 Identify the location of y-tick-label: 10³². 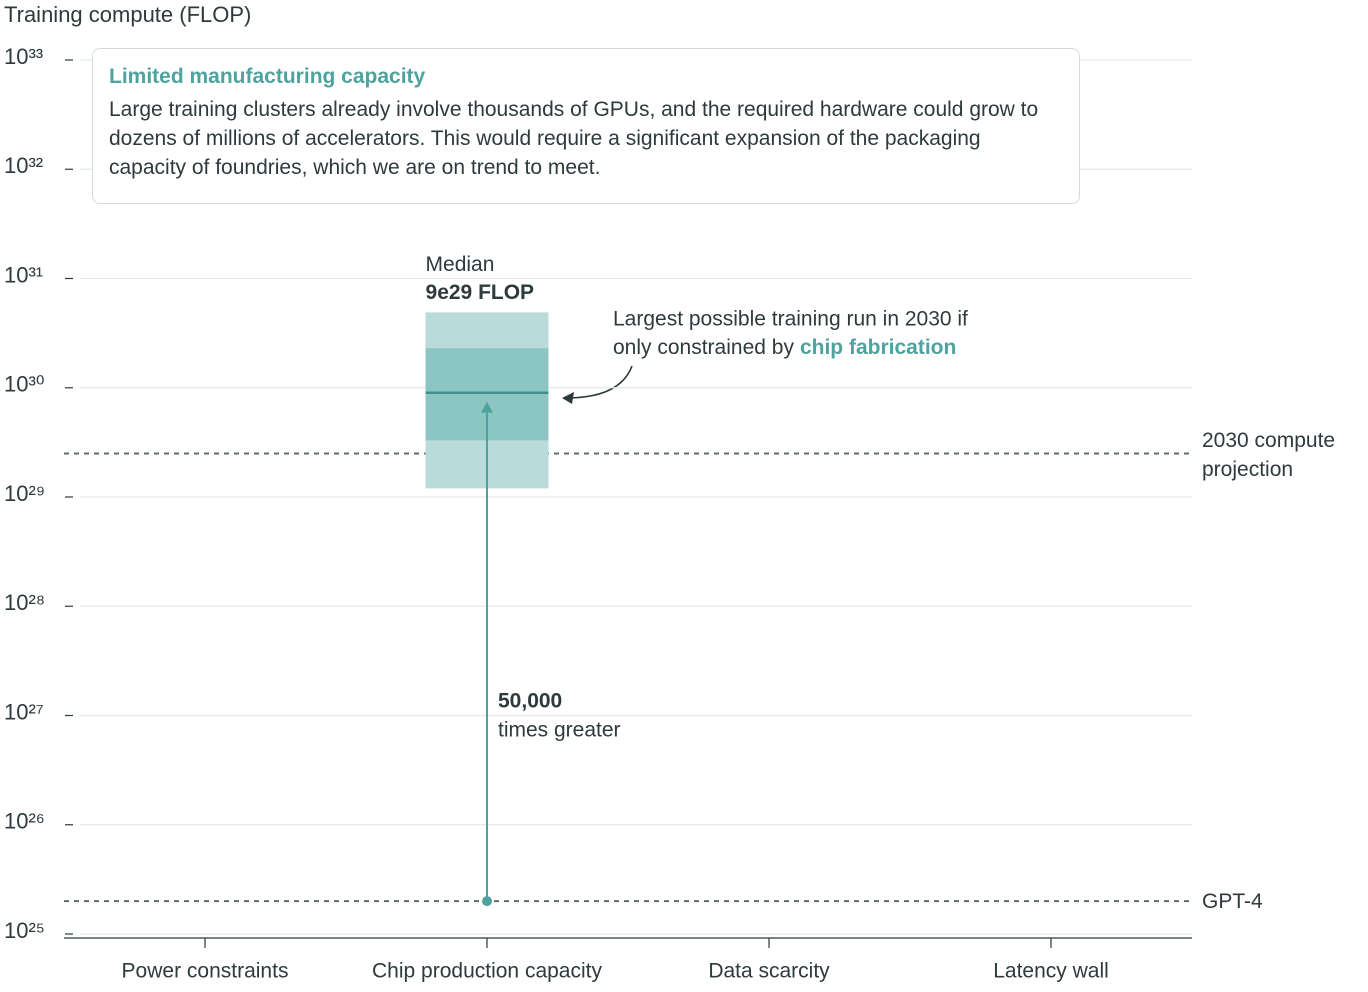
(23, 165).